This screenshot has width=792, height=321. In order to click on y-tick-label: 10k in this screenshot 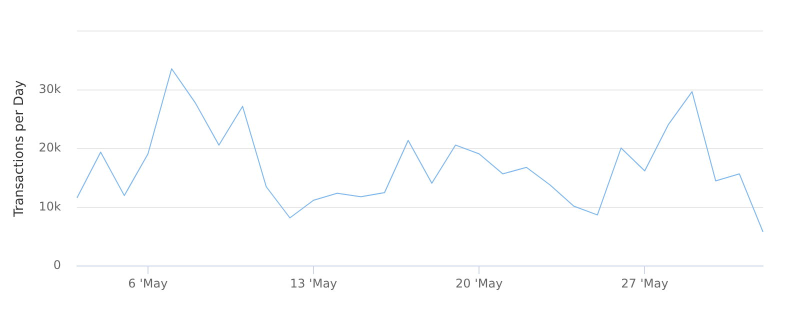, I will do `click(50, 206)`.